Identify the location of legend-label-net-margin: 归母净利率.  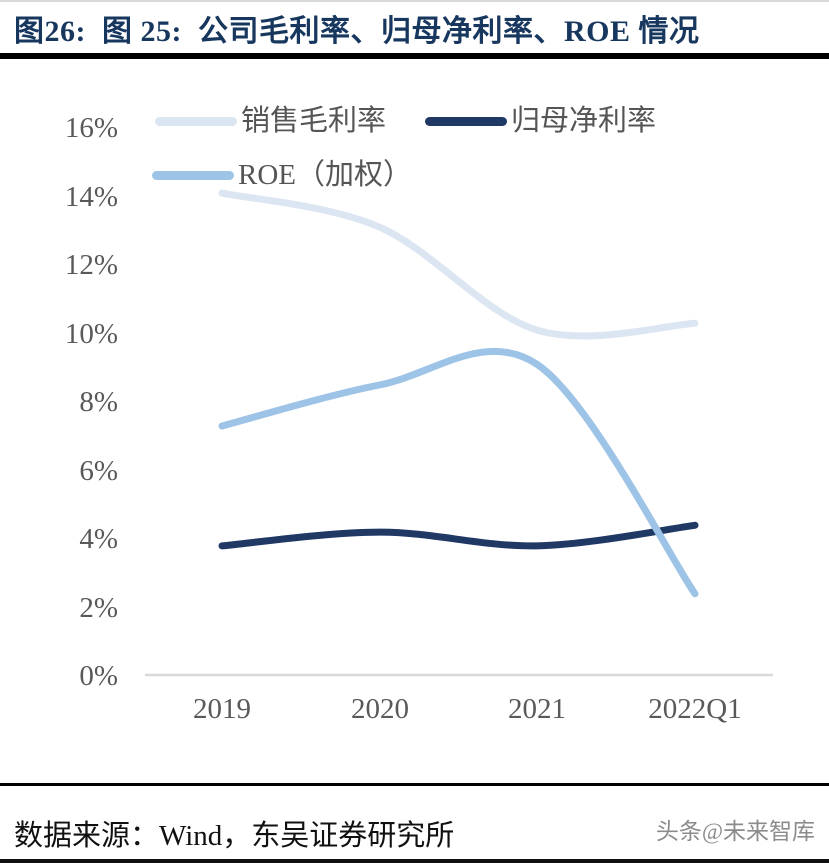
(584, 121).